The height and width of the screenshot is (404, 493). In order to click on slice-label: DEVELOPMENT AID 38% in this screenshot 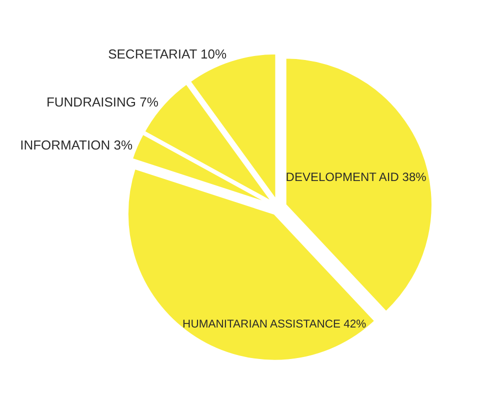, I will do `click(356, 177)`.